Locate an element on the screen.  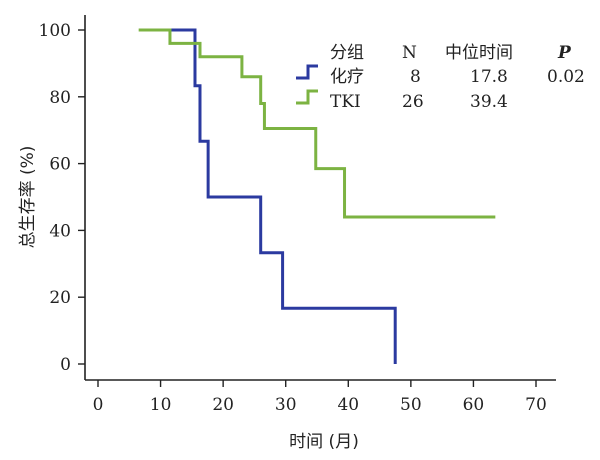
legend: 分组 N 中位时间 P 化疗 8 17.8 0.02 TKI 26 39.4 is located at coordinates (440, 77).